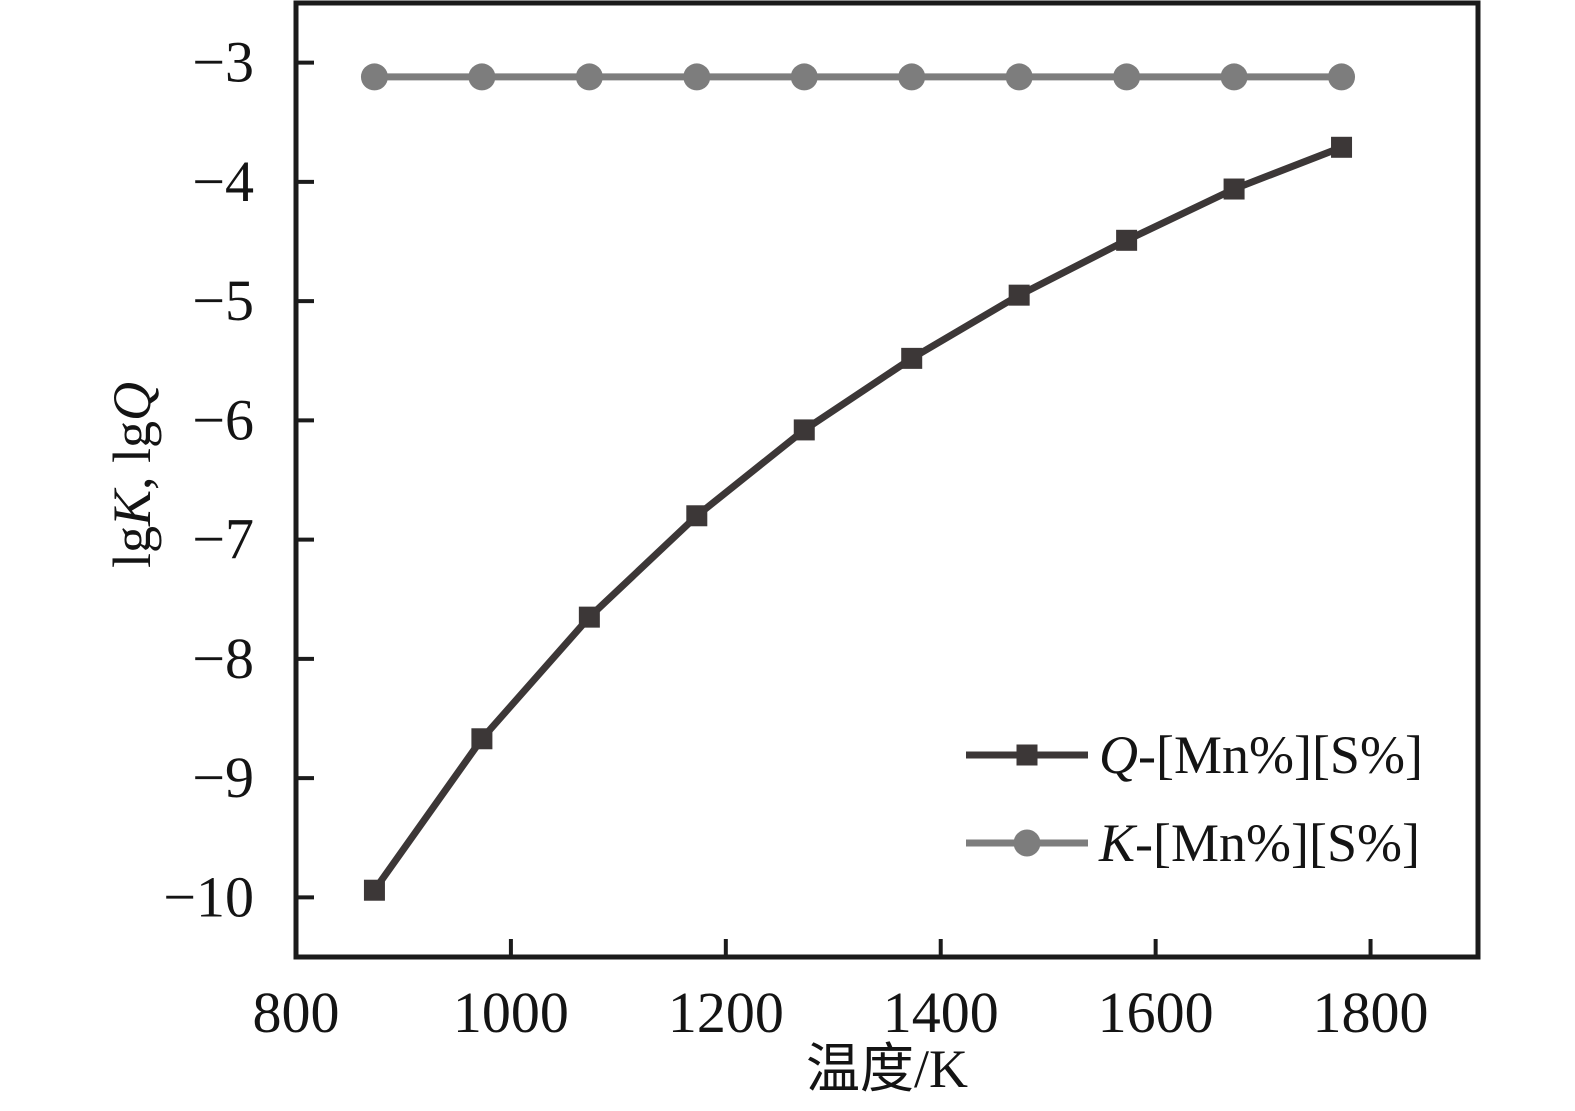 The image size is (1575, 1111). Describe the element at coordinates (1027, 843) in the screenshot. I see `legend-circle-marker` at that location.